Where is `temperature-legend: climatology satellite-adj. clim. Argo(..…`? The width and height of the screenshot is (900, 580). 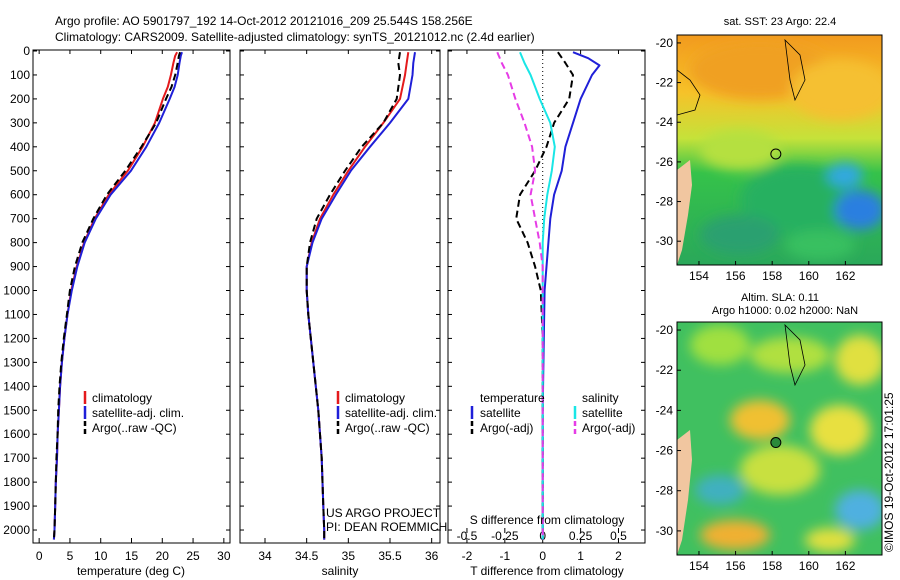 temperature-legend: climatology satellite-adj. clim. Argo(..… is located at coordinates (133, 413).